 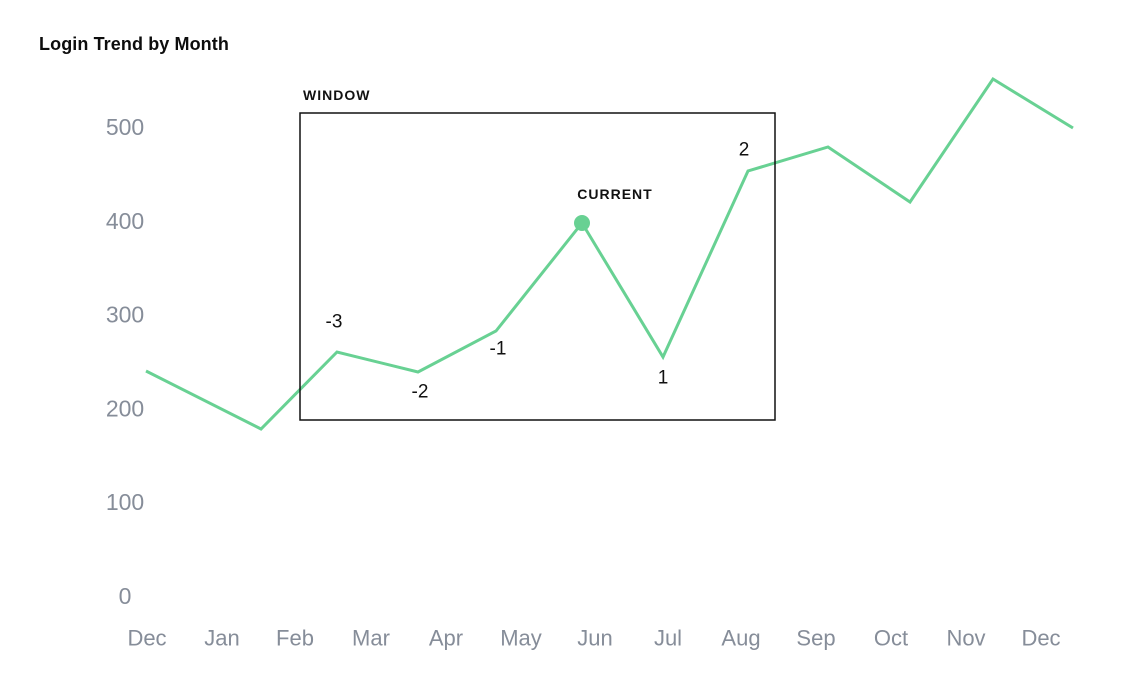 What do you see at coordinates (125, 596) in the screenshot?
I see `y-tick-label: 0` at bounding box center [125, 596].